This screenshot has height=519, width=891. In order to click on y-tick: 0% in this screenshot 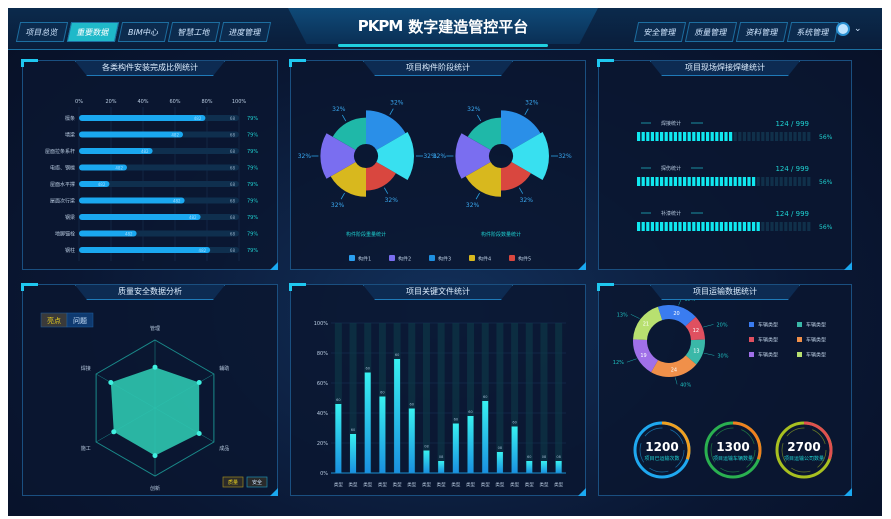, I will do `click(324, 474)`.